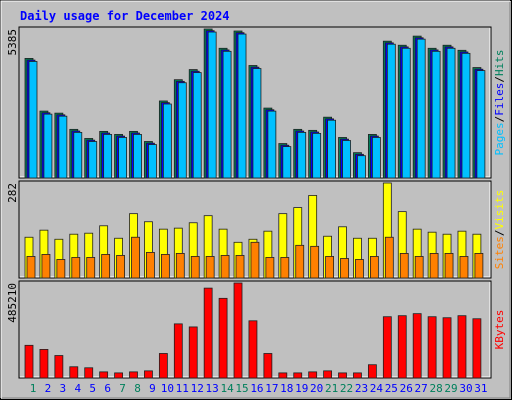  I want to click on x-tick-label: 5, so click(92, 388).